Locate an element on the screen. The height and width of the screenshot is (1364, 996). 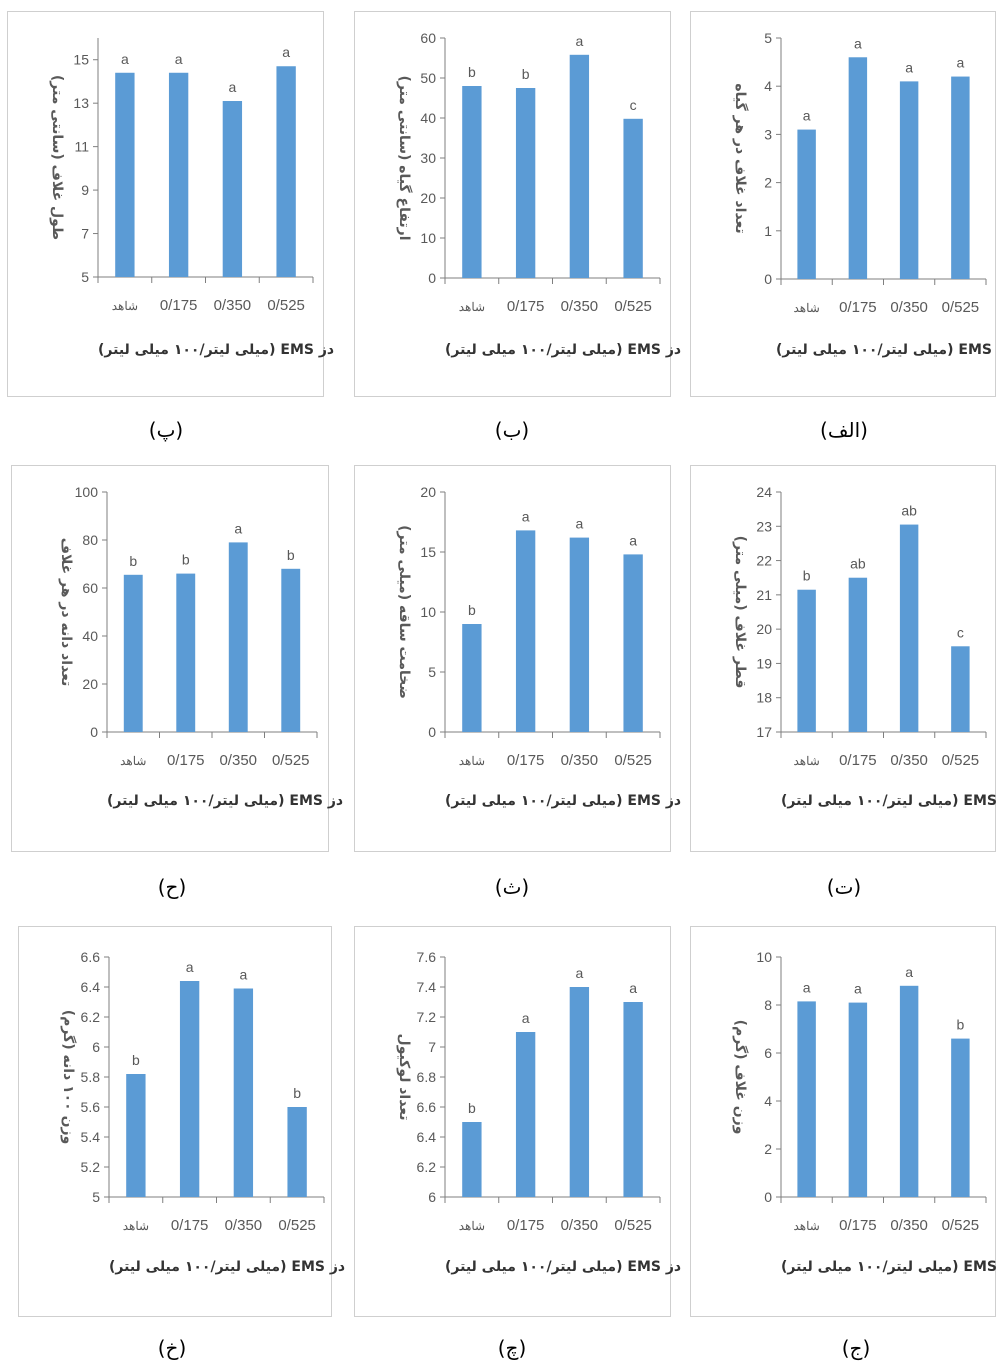
y-tick-label: 3 is located at coordinates (768, 134).